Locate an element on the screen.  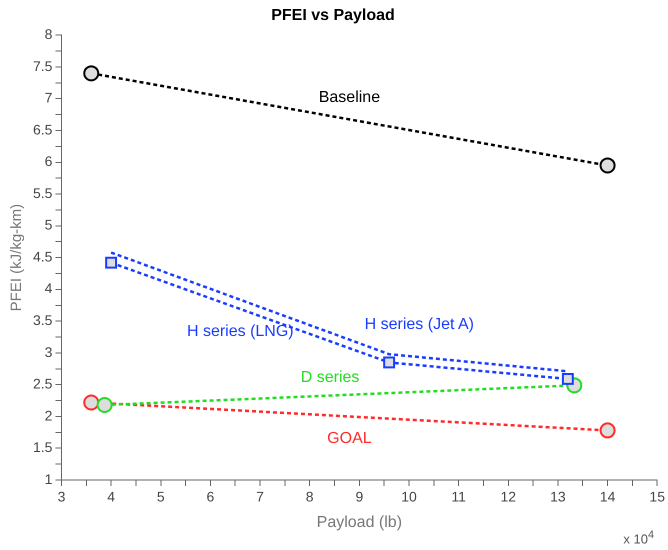
y-tick-label: 6 is located at coordinates (48, 161).